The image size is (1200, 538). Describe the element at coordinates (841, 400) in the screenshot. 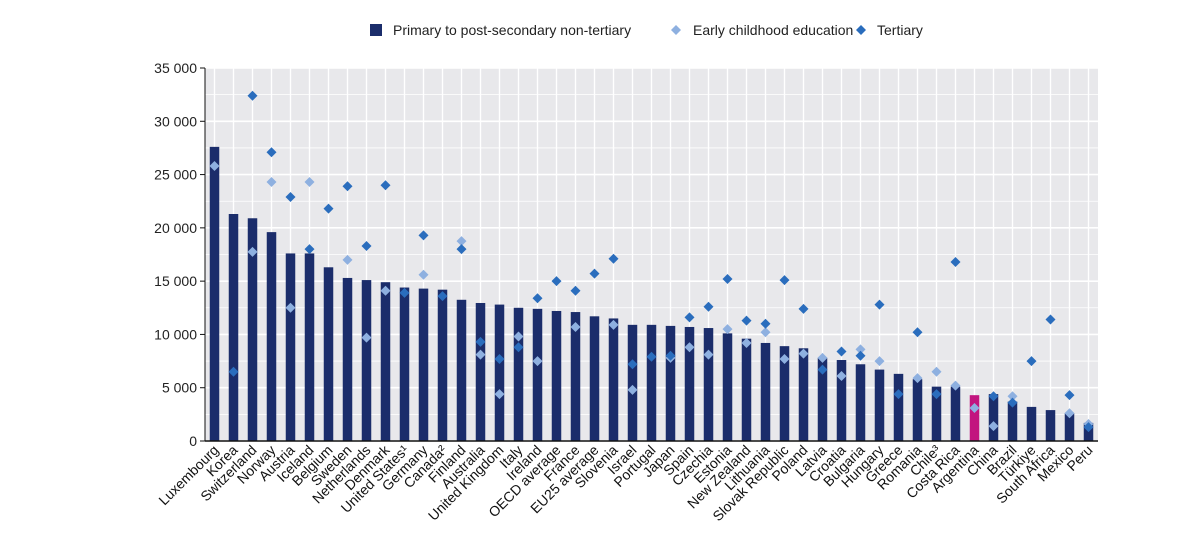

I see `bar-croatia` at that location.